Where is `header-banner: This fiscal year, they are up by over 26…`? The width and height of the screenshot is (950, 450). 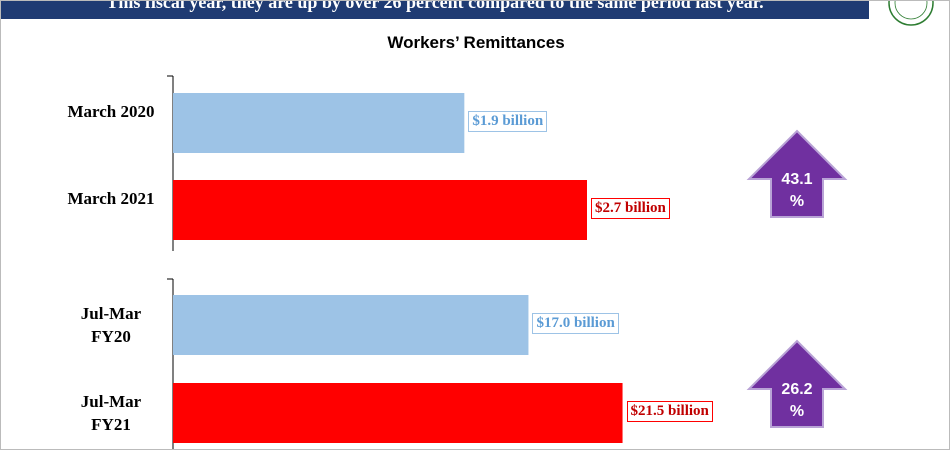
header-banner: This fiscal year, they are up by over 26… is located at coordinates (435, 10).